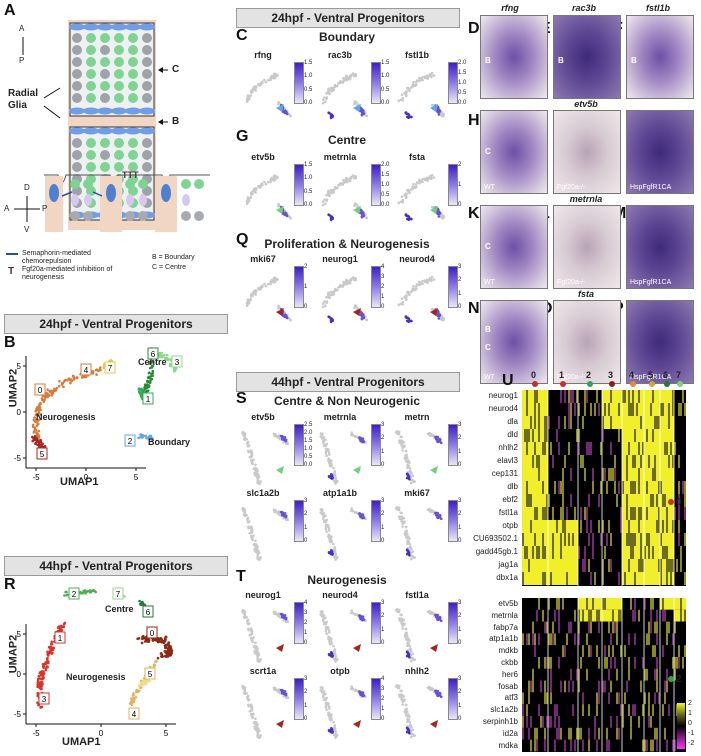 This screenshot has width=701, height=756. Describe the element at coordinates (71, 380) in the screenshot. I see `umap-b-point` at that location.